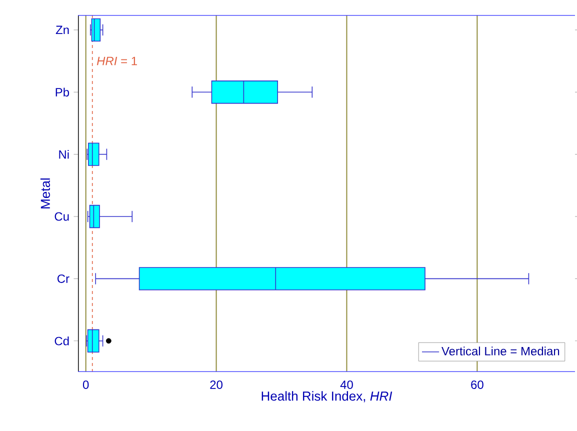 Image resolution: width=577 pixels, height=431 pixels. Describe the element at coordinates (62, 30) in the screenshot. I see `y-tick-label: Zn` at that location.